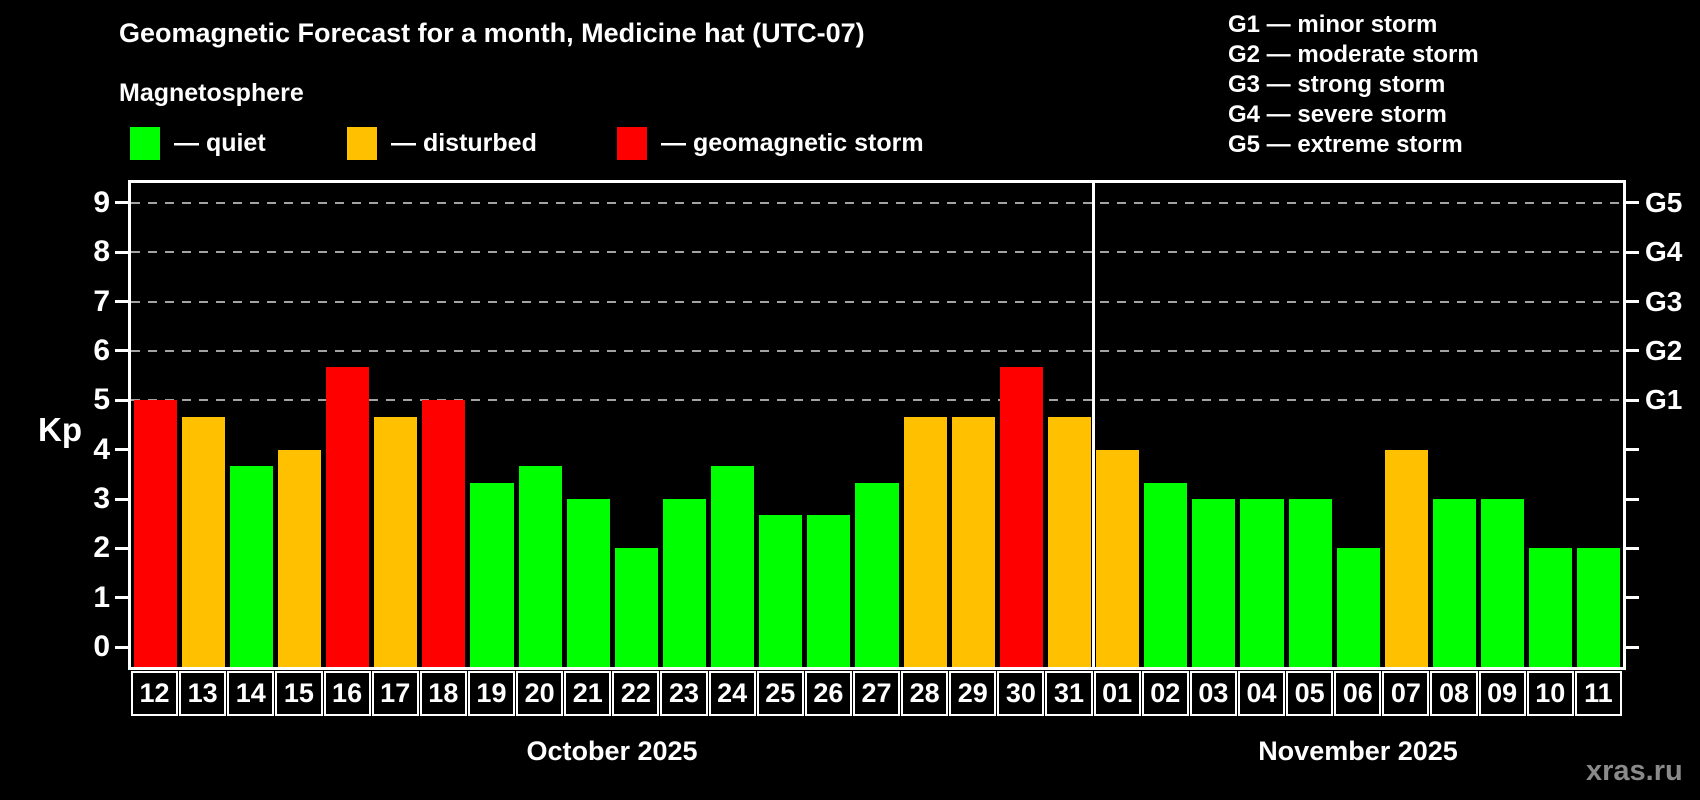 This screenshot has height=800, width=1700. Describe the element at coordinates (1337, 114) in the screenshot. I see `g4-legend-line: G4 — severe storm` at that location.